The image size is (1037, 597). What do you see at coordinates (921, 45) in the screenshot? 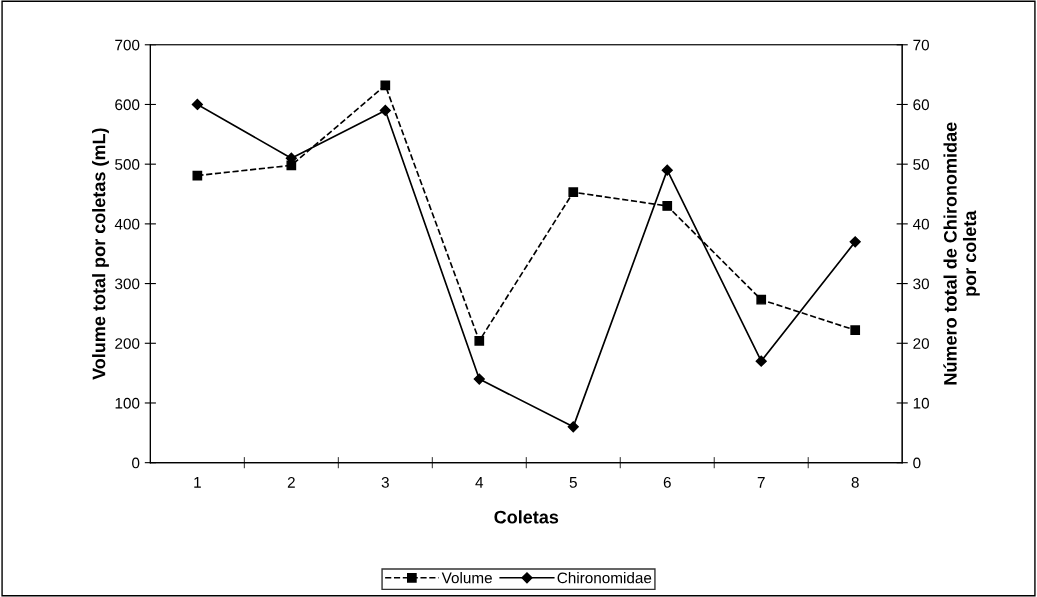
I see `y2-tick-label: 70` at bounding box center [921, 45].